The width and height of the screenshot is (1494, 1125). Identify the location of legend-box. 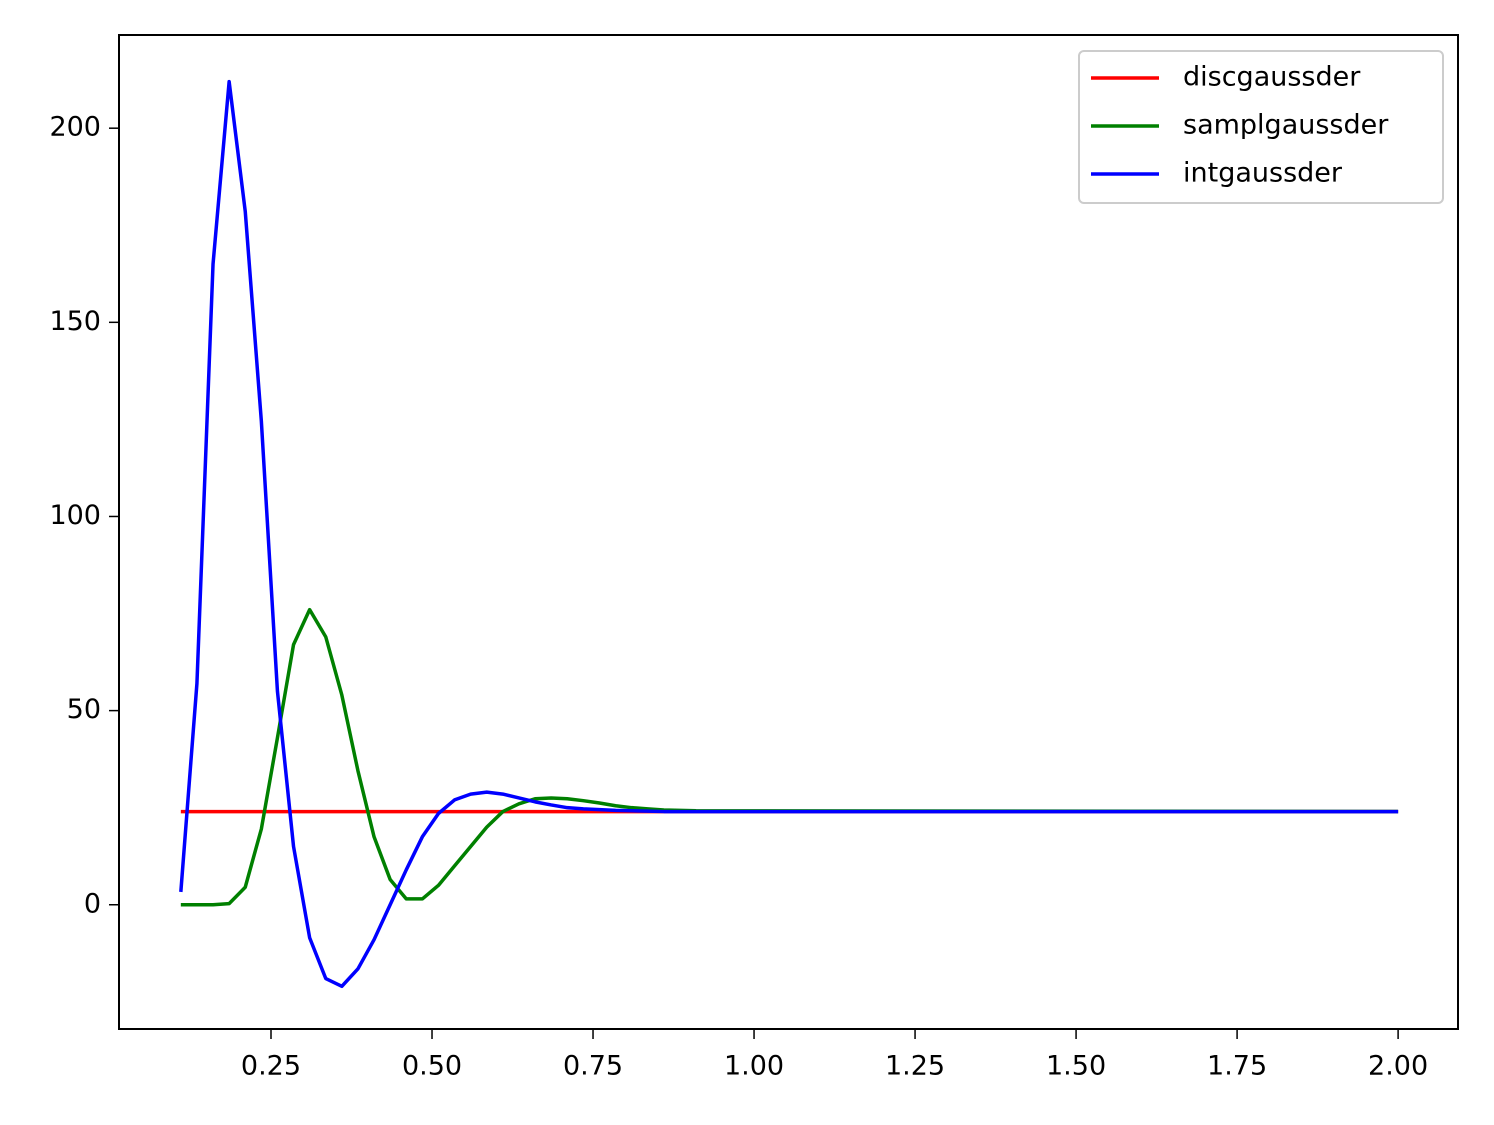
(1261, 127).